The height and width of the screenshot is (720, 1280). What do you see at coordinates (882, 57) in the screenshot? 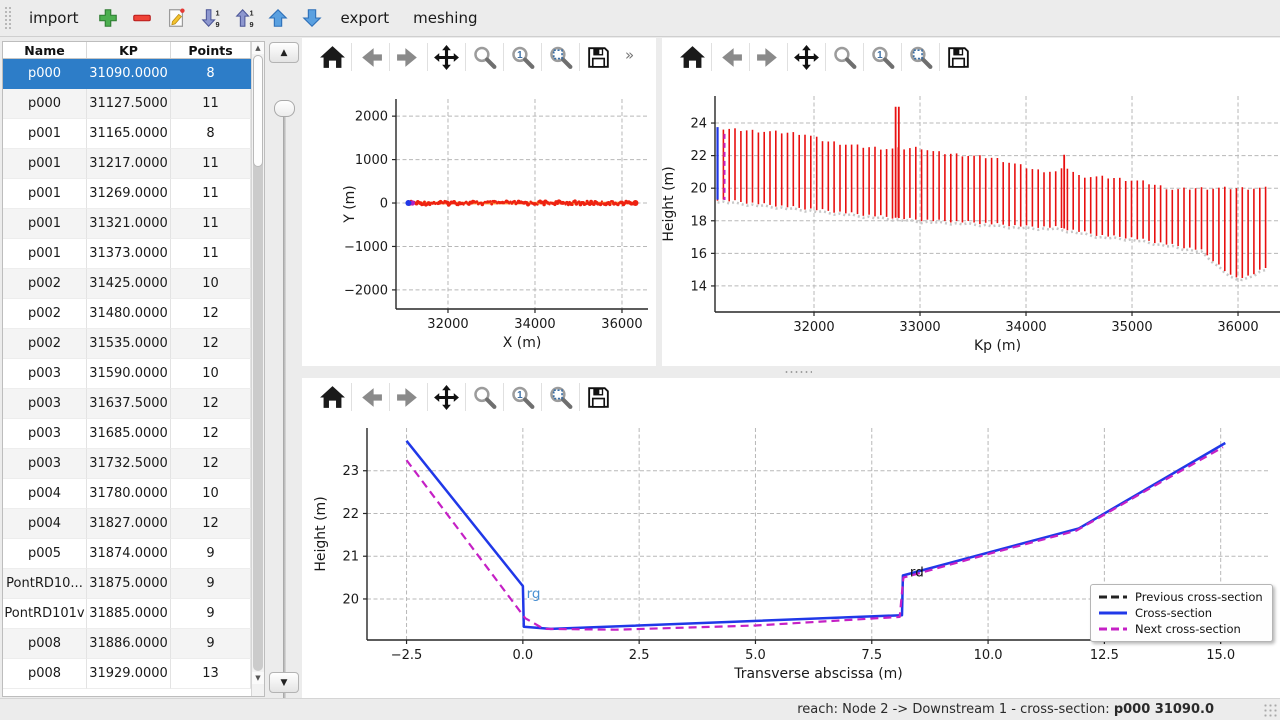
I see `nav-zoom-one-button: 1` at bounding box center [882, 57].